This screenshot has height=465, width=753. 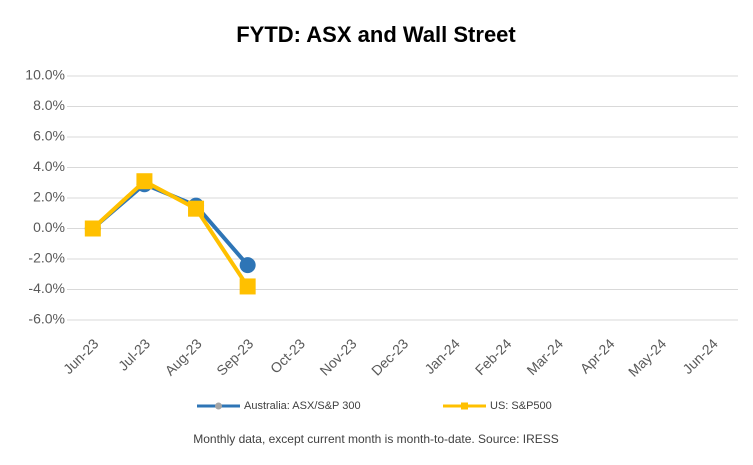 I want to click on x-tick-label: Jul-23, so click(x=134, y=354).